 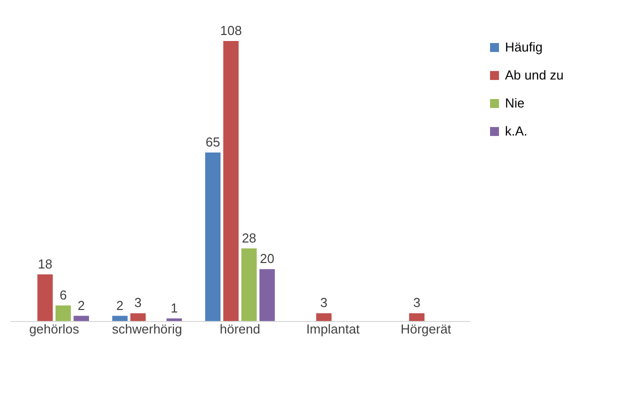 What do you see at coordinates (534, 75) in the screenshot?
I see `legend-label: Ab und zu` at bounding box center [534, 75].